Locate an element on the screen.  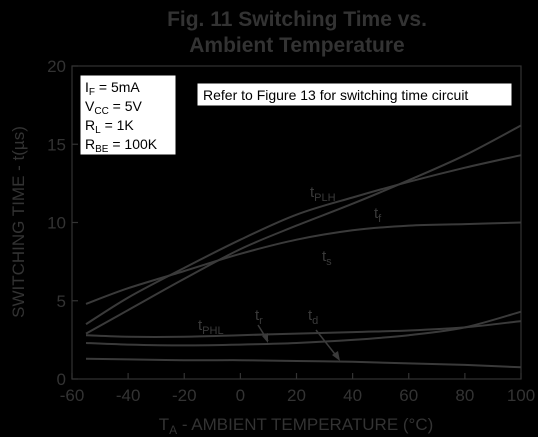
curve-label-tPHL: tPHL is located at coordinates (211, 327).